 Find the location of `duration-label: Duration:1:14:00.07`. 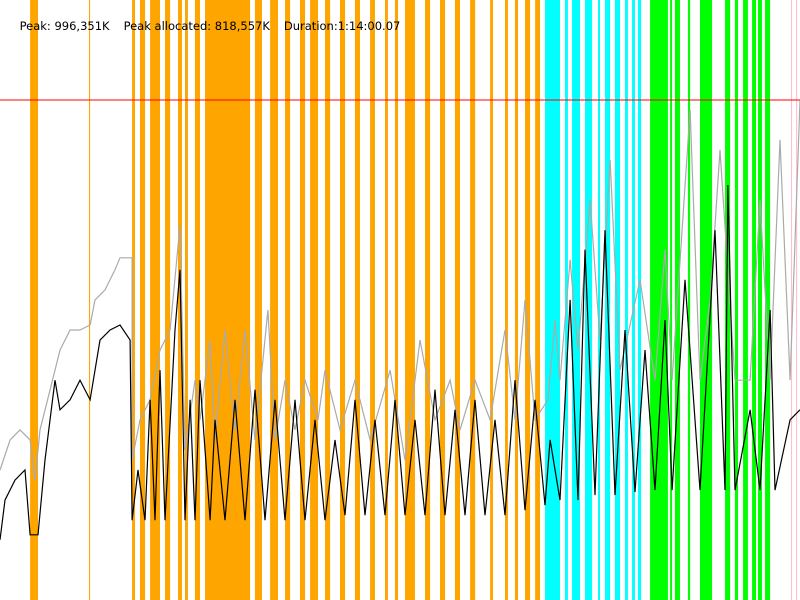

duration-label: Duration:1:14:00.07 is located at coordinates (342, 26).